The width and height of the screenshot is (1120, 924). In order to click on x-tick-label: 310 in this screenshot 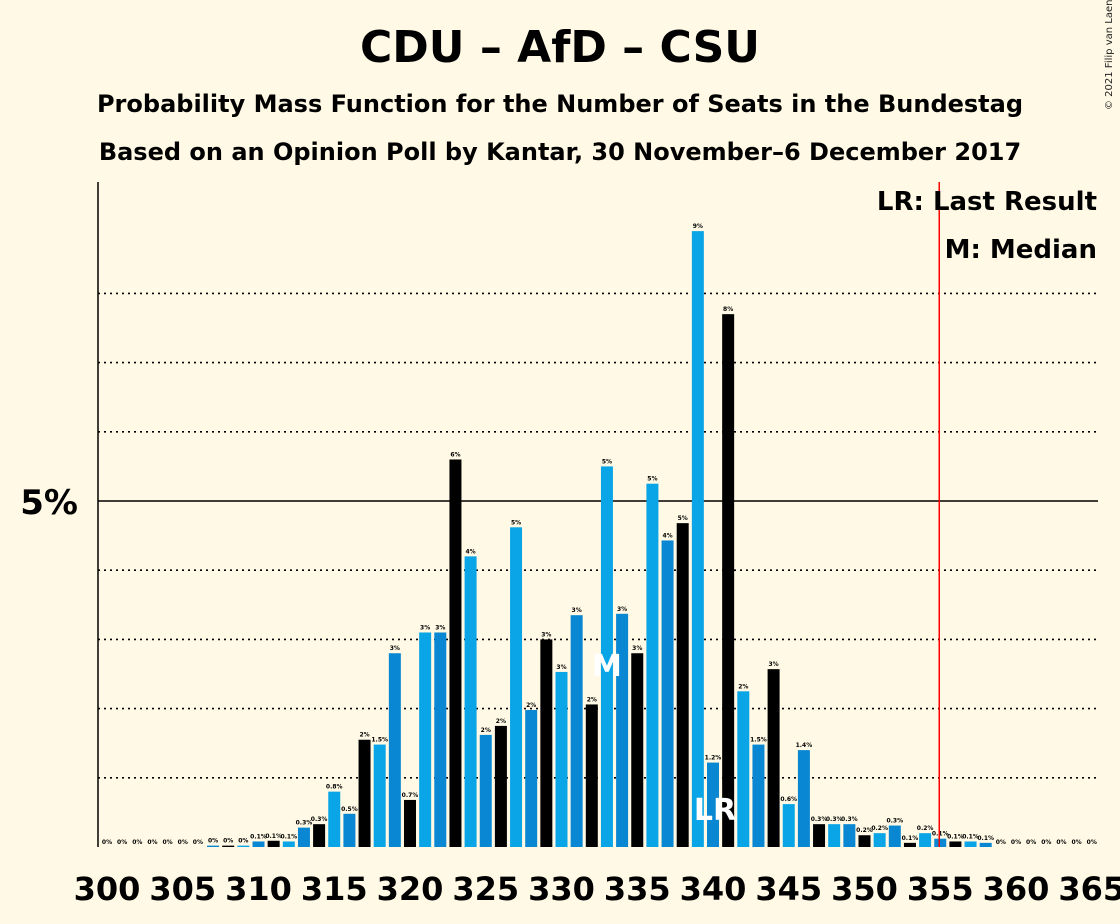, I will do `click(258, 889)`.